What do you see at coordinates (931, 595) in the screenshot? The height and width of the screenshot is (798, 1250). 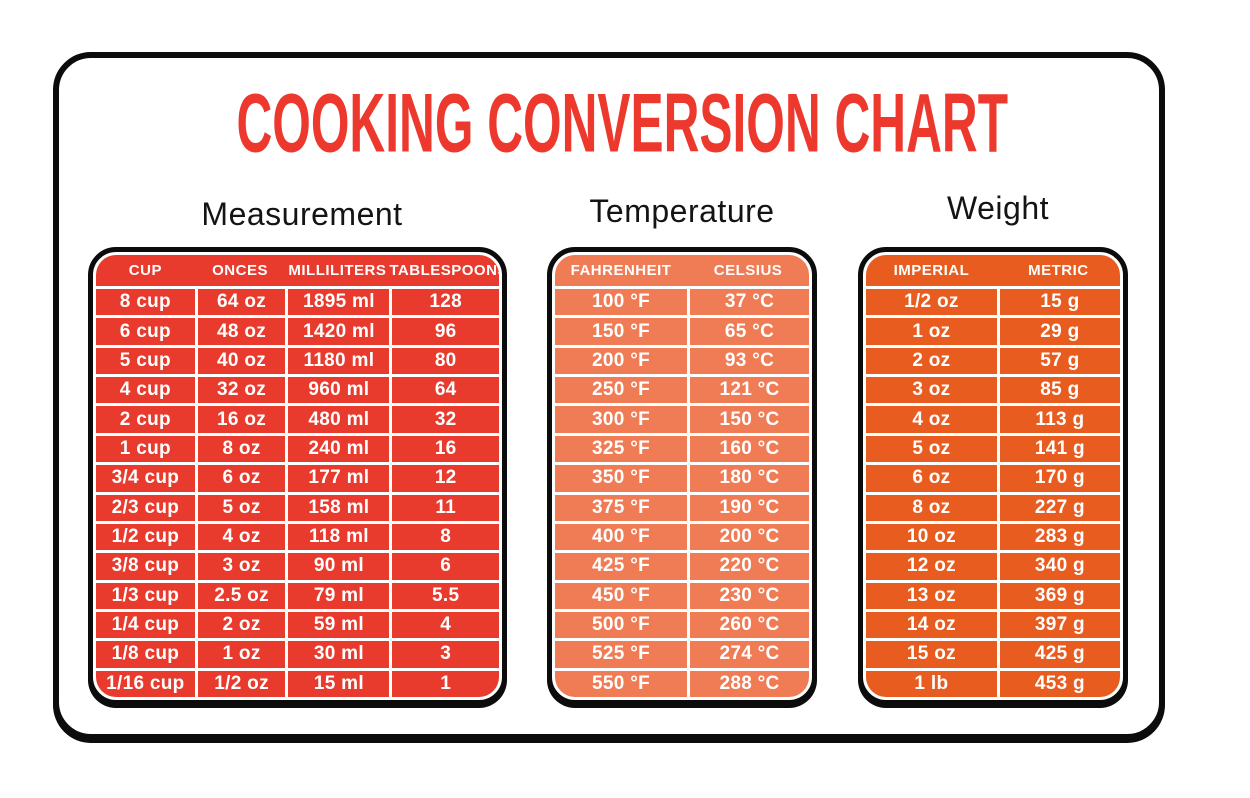 I see `table-cell: 13 oz` at bounding box center [931, 595].